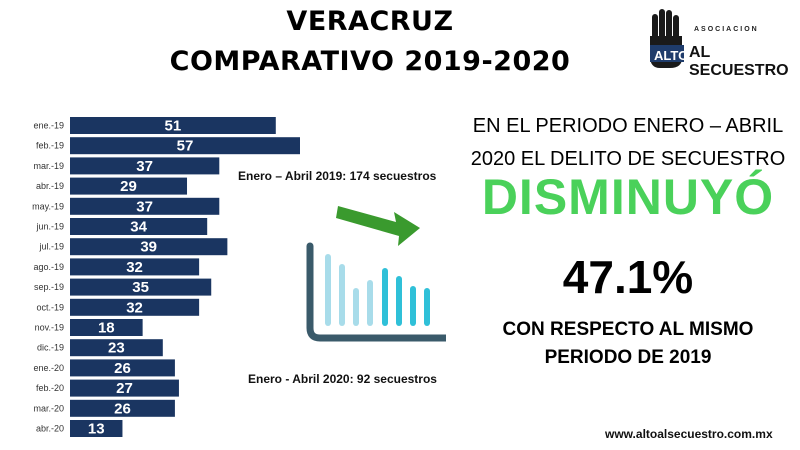 The image size is (800, 450). I want to click on decreasing-bar-chart-icon, so click(376, 274).